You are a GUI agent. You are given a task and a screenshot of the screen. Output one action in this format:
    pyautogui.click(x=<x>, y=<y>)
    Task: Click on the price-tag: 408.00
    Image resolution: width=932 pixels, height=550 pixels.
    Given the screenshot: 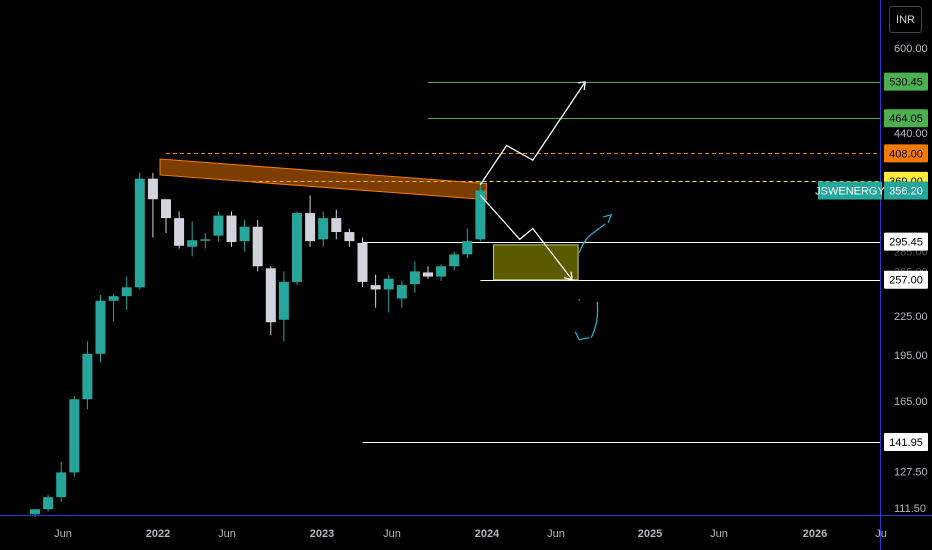 What is the action you would take?
    pyautogui.click(x=906, y=153)
    